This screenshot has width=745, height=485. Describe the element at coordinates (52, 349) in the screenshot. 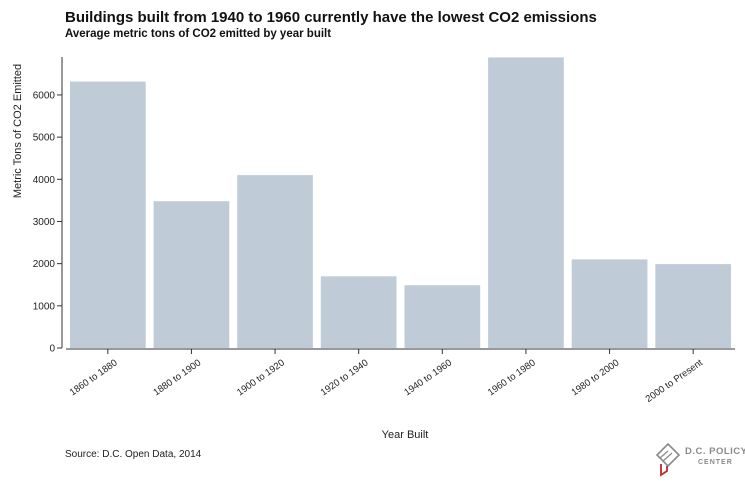

I see `y-tick-label: 0` at that location.